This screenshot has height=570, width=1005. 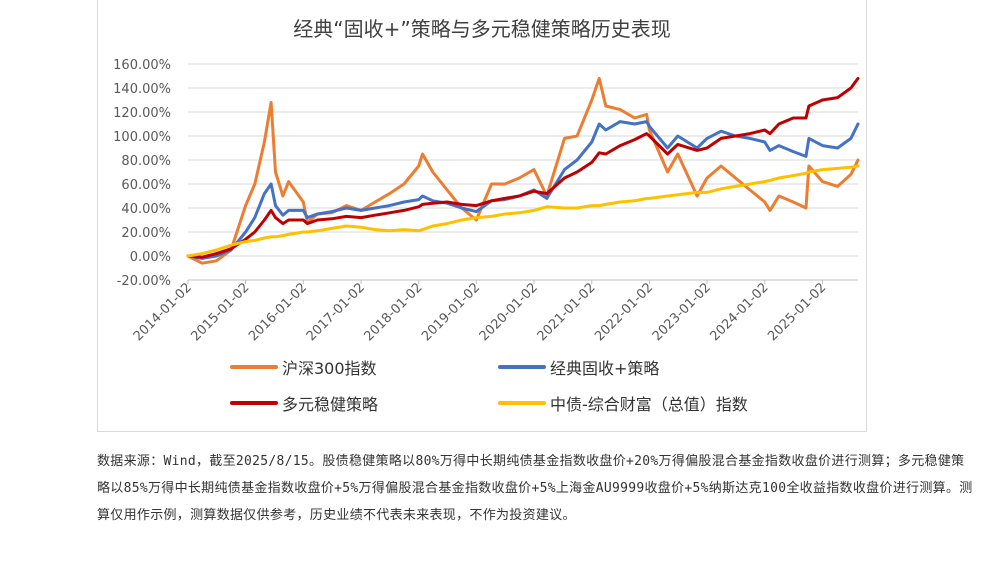 I want to click on y-tick-label: 100.00%, so click(x=142, y=137).